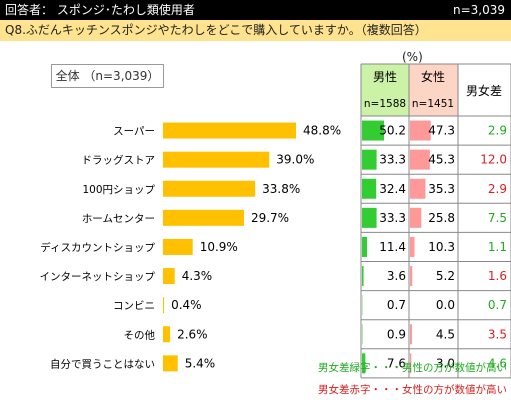 The width and height of the screenshot is (511, 400). I want to click on male-n-label: n=1588, so click(385, 104).